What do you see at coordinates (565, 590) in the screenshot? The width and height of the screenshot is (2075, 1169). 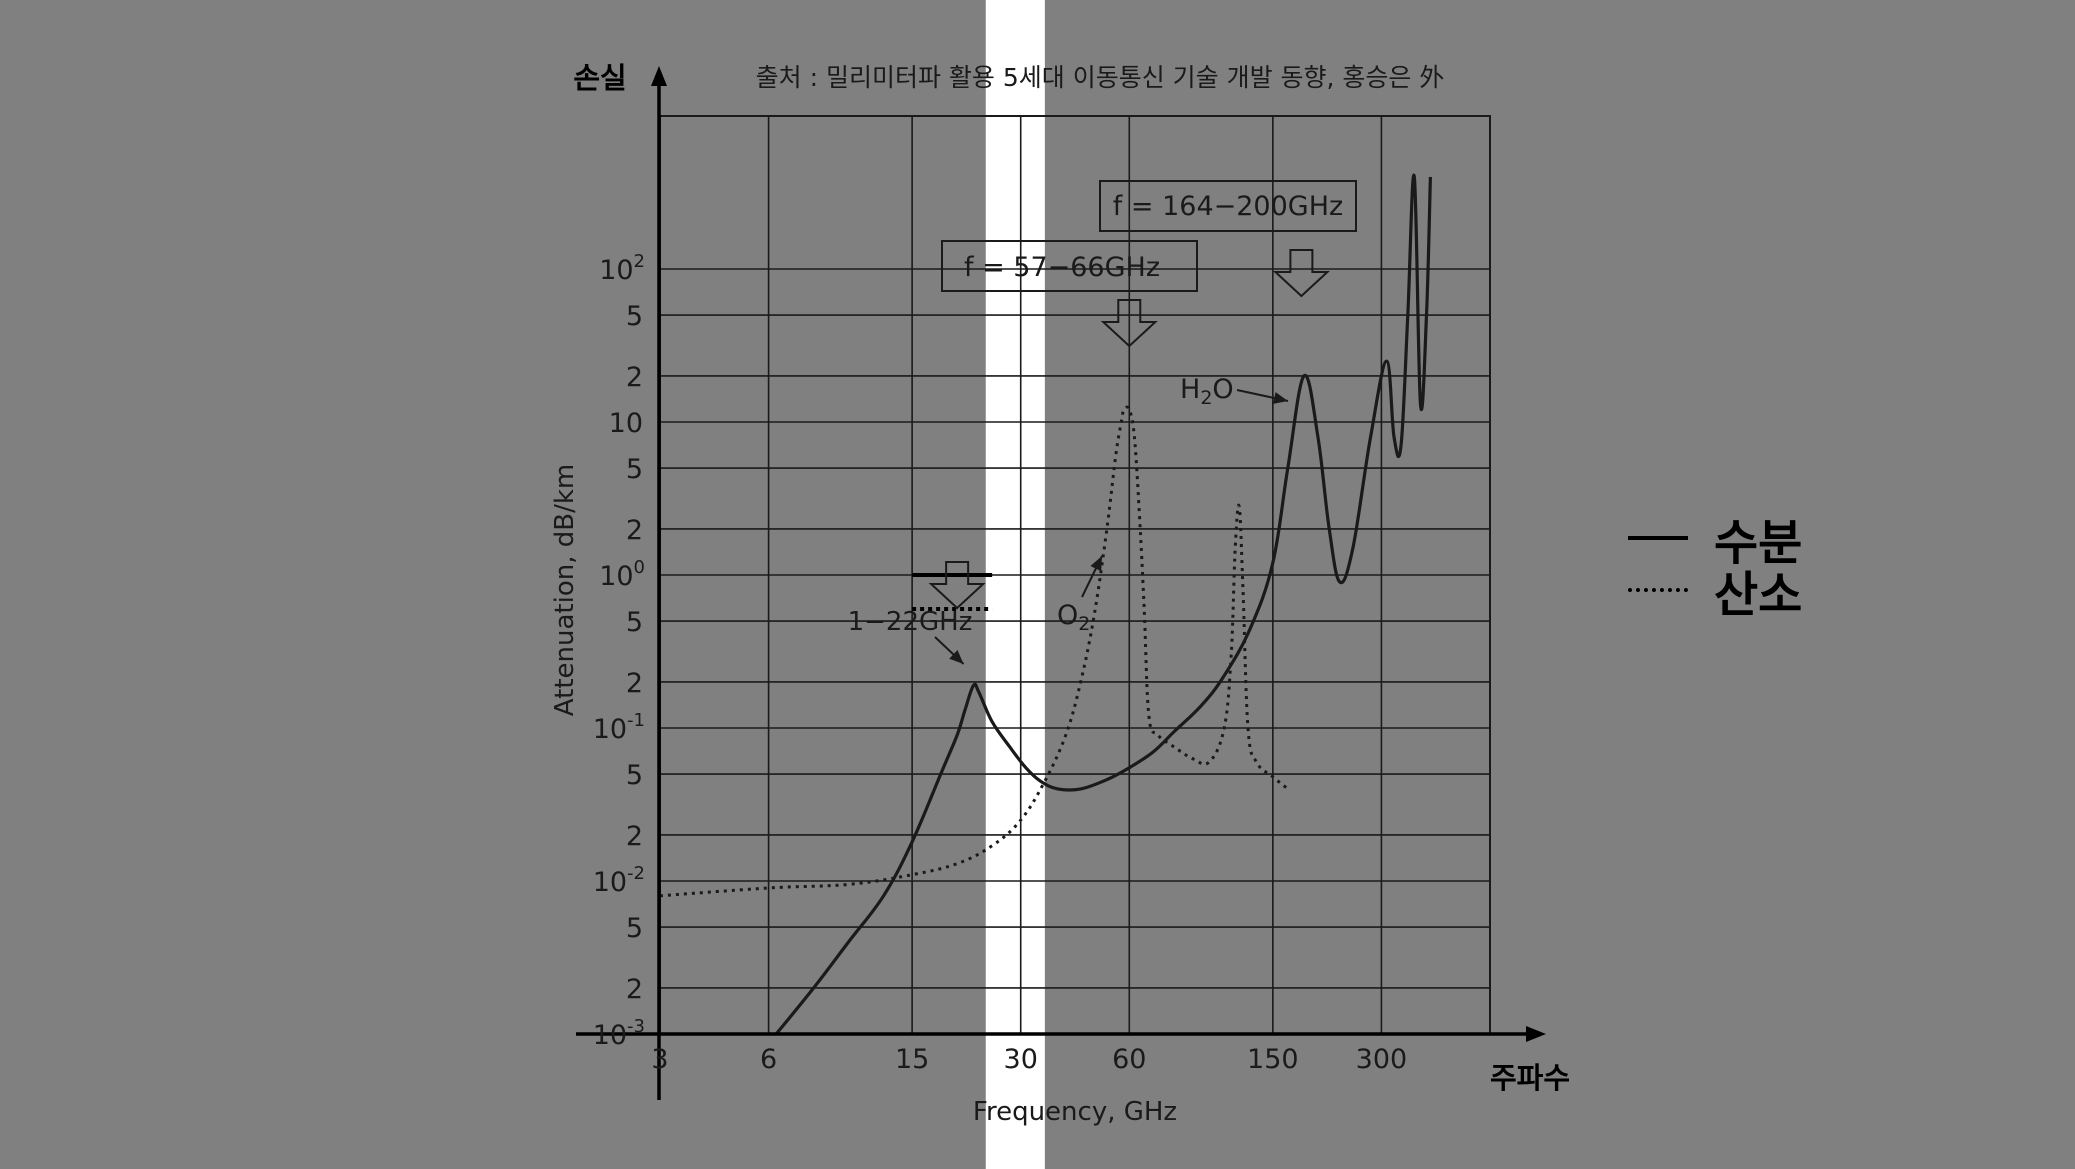 I see `y-axis-label: Attenuation, dB/km` at bounding box center [565, 590].